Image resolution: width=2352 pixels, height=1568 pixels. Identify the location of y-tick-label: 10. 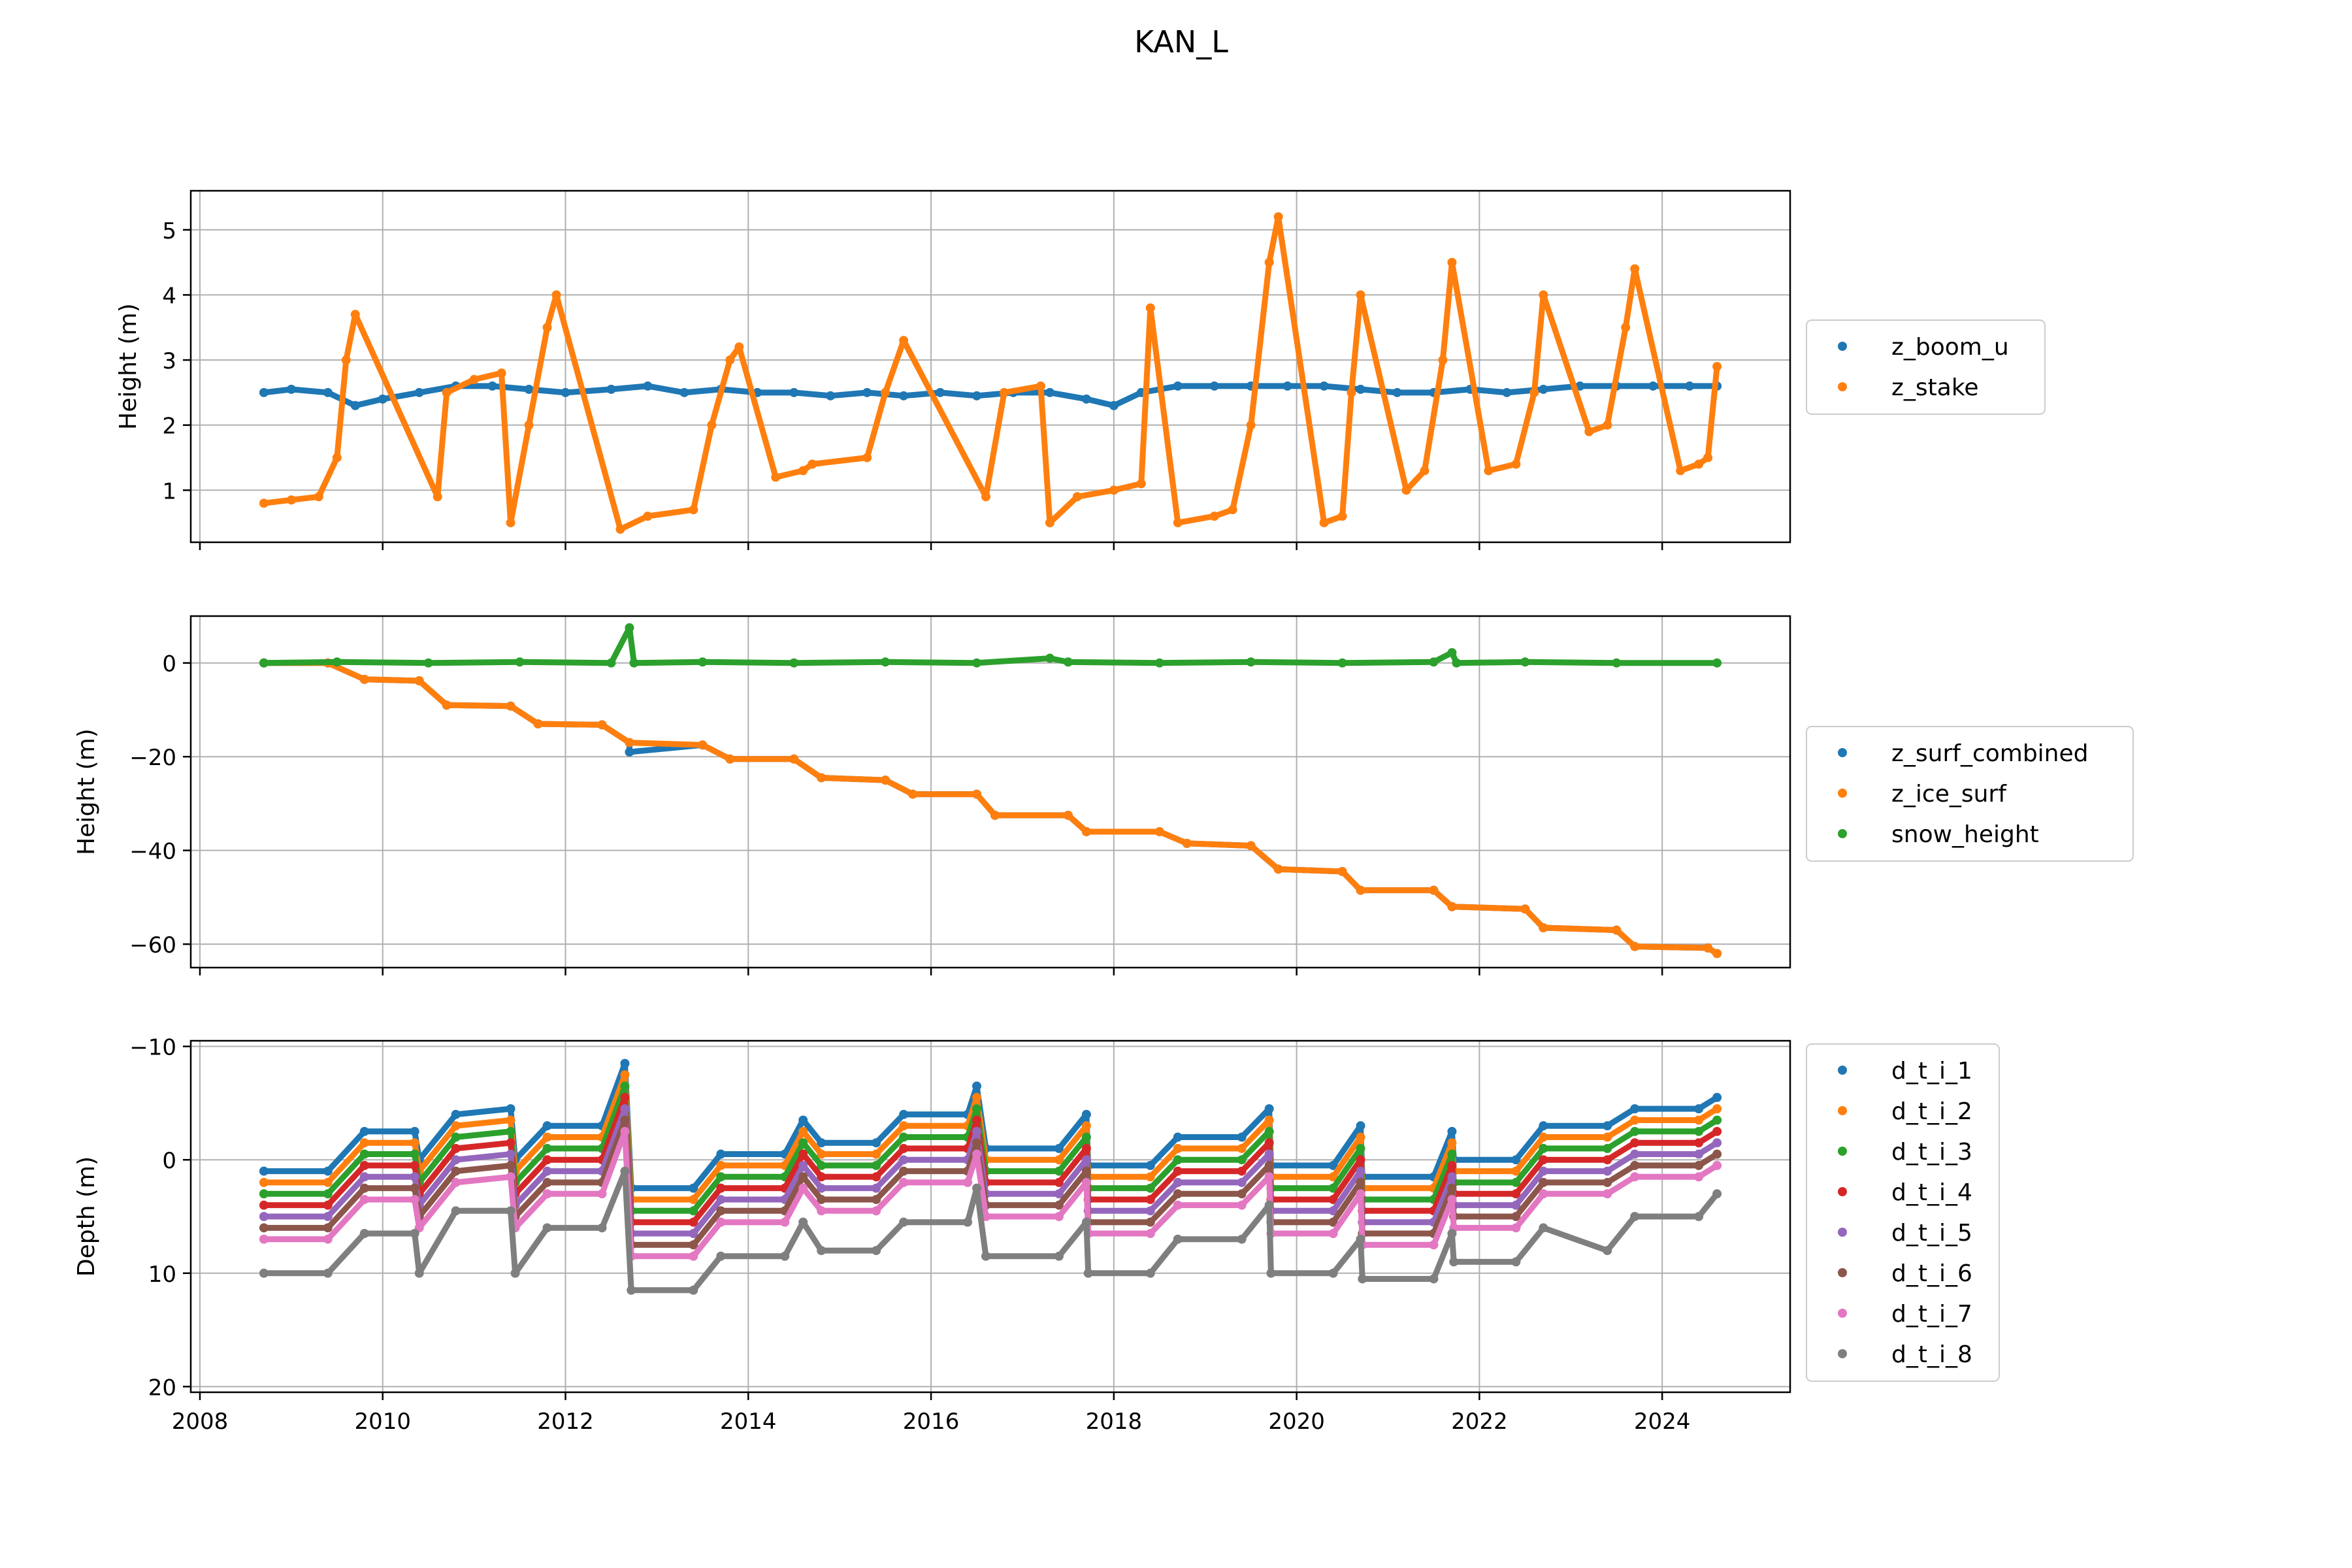
(162, 1275).